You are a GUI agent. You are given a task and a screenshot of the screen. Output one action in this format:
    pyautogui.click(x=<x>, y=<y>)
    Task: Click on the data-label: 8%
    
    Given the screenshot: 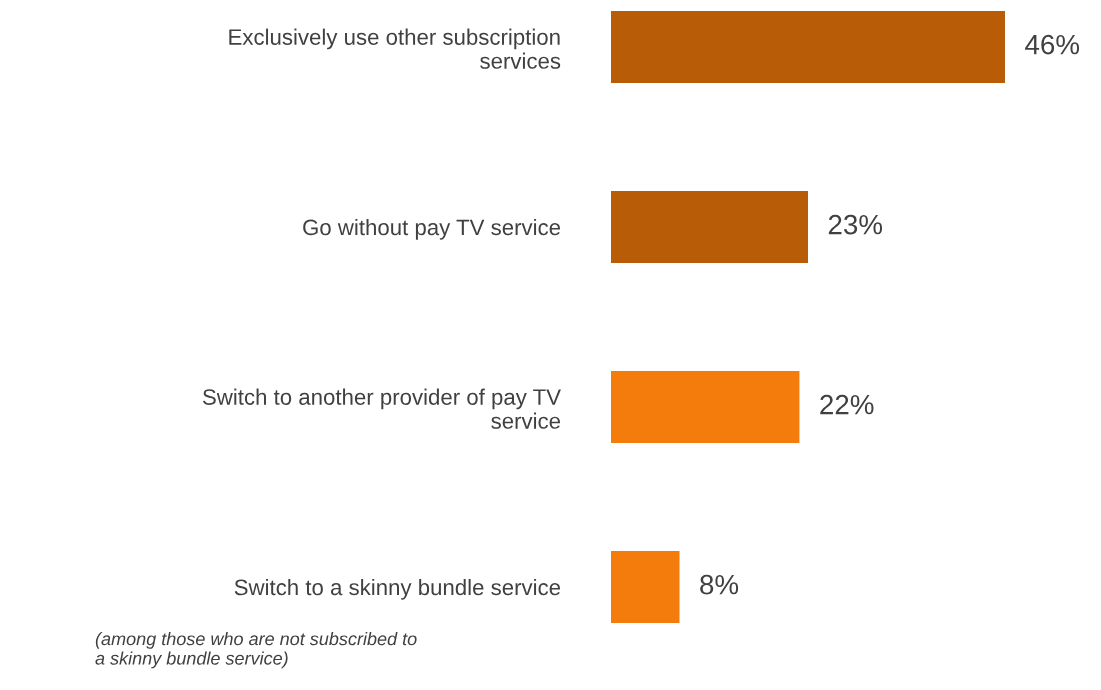 What is the action you would take?
    pyautogui.click(x=719, y=584)
    